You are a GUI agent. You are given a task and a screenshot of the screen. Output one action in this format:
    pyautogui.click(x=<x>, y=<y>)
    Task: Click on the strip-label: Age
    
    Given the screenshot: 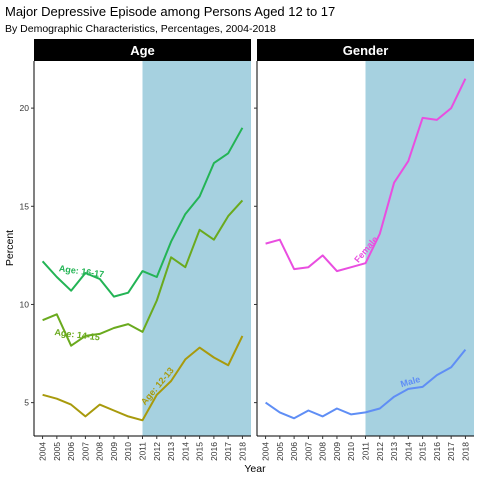 What is the action you would take?
    pyautogui.click(x=142, y=50)
    